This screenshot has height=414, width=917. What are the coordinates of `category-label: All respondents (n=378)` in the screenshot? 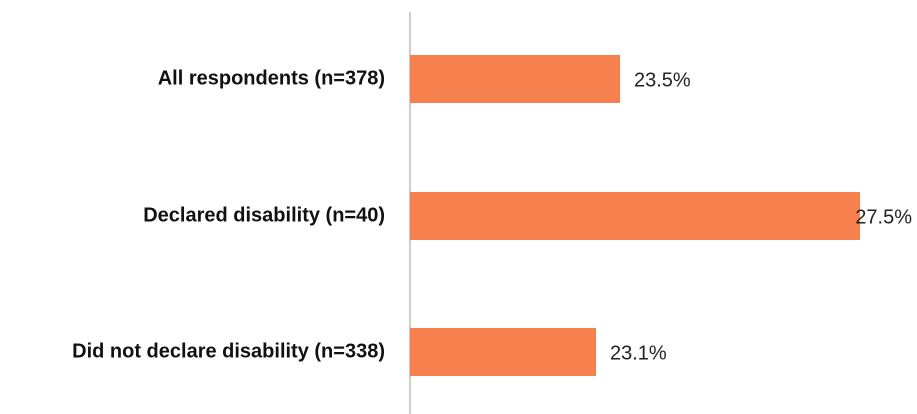 It's located at (271, 78).